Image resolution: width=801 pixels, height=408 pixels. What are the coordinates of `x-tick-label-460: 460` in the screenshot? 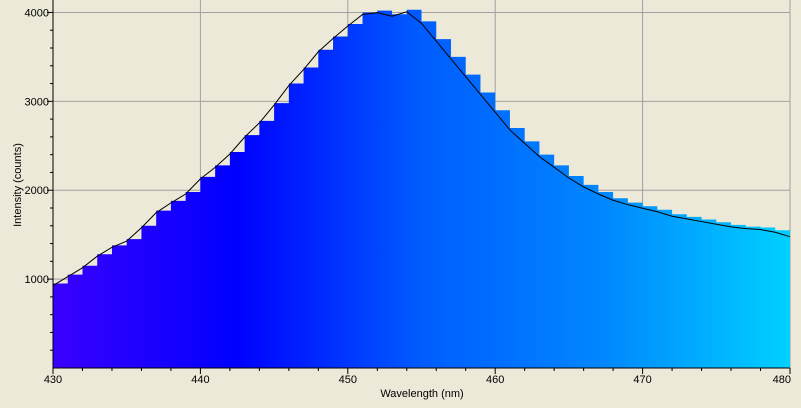 It's located at (495, 380).